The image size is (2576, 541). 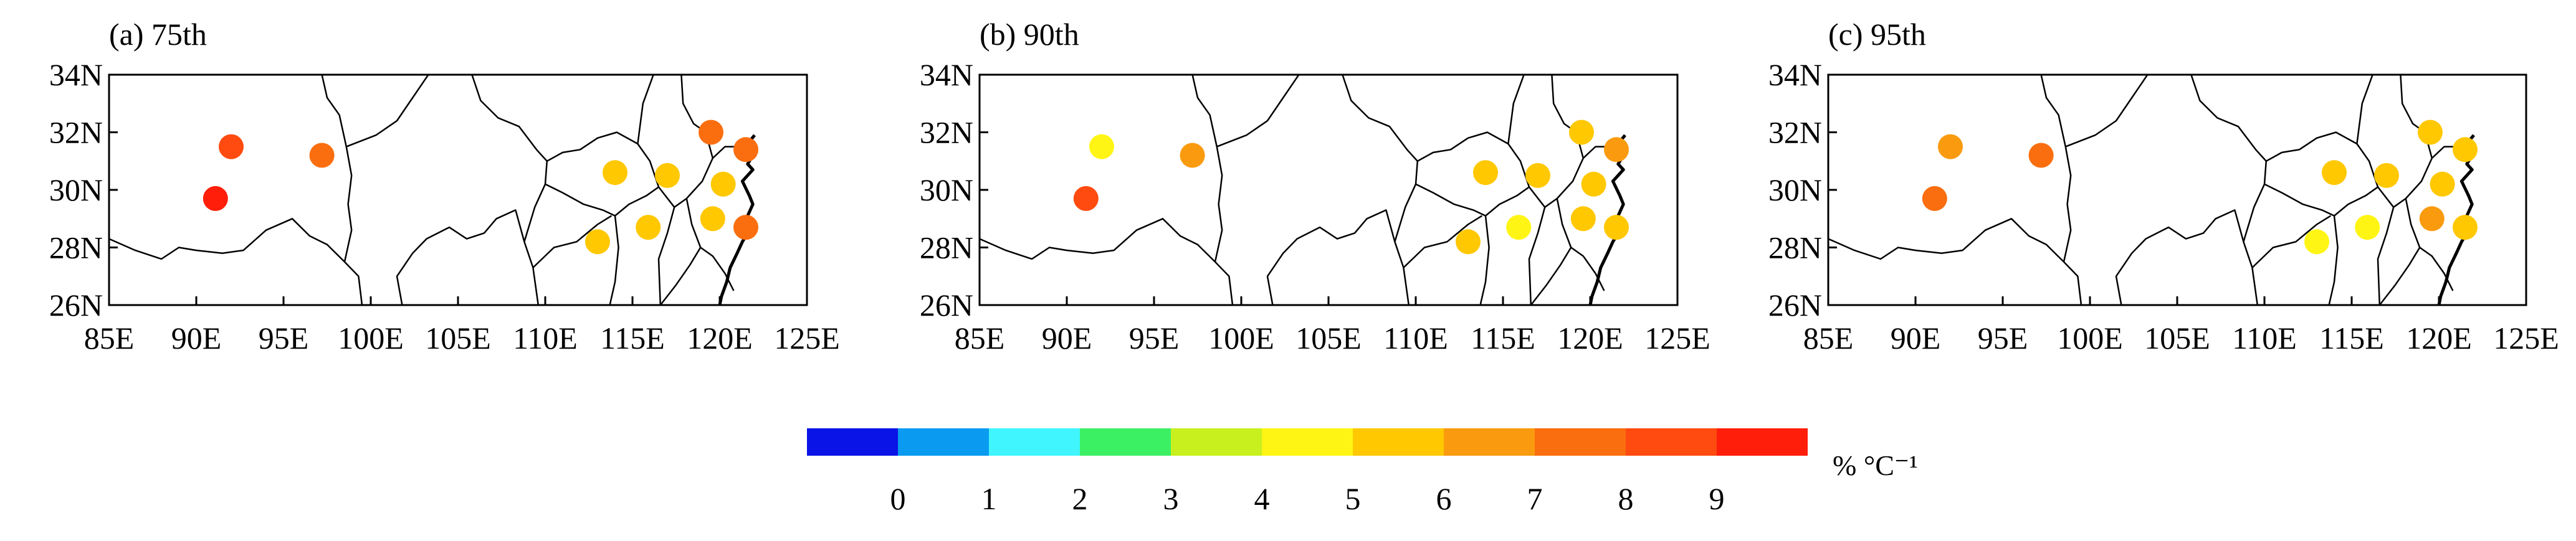 I want to click on lon-tick-label: 110E, so click(x=1415, y=338).